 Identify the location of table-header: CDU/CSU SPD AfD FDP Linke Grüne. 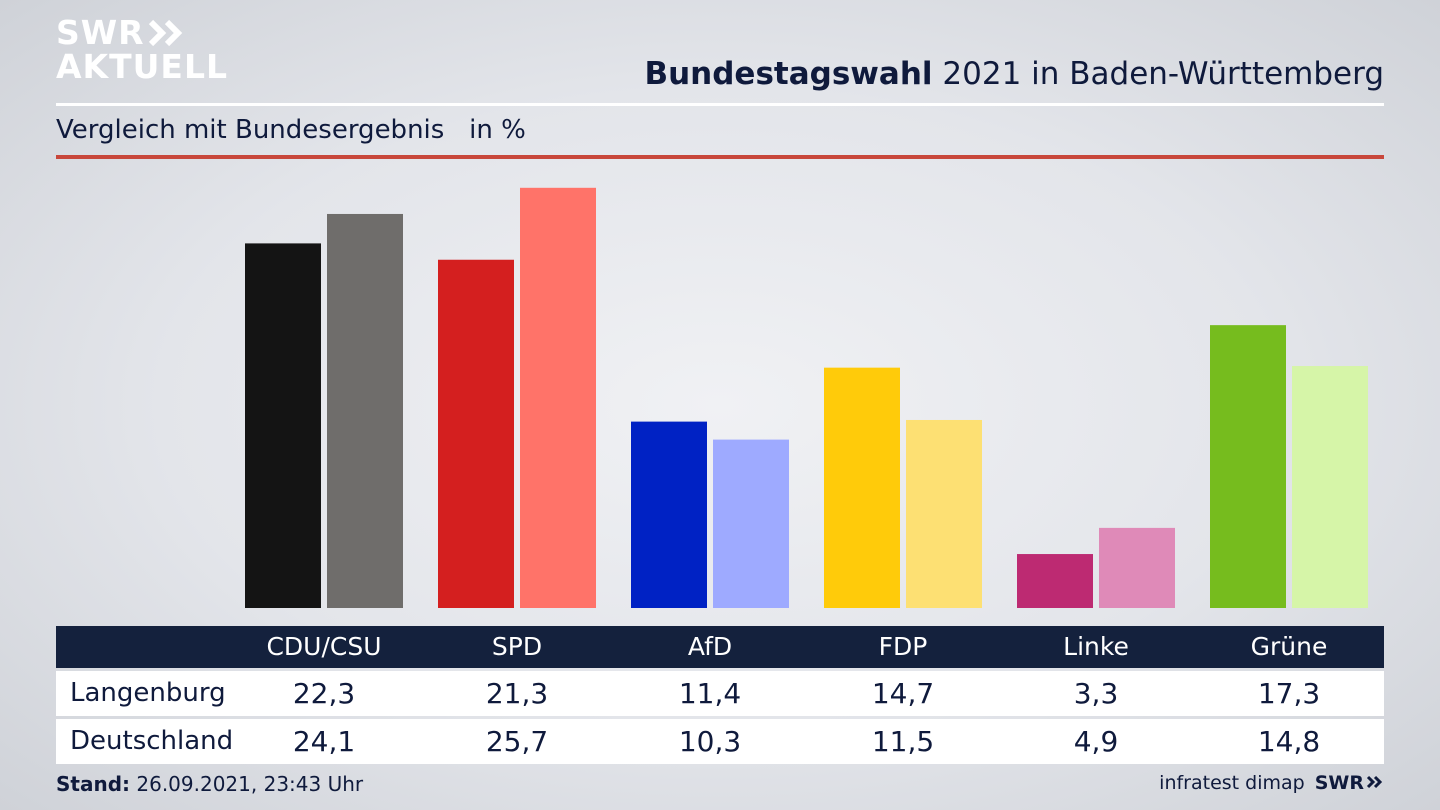
(720, 647).